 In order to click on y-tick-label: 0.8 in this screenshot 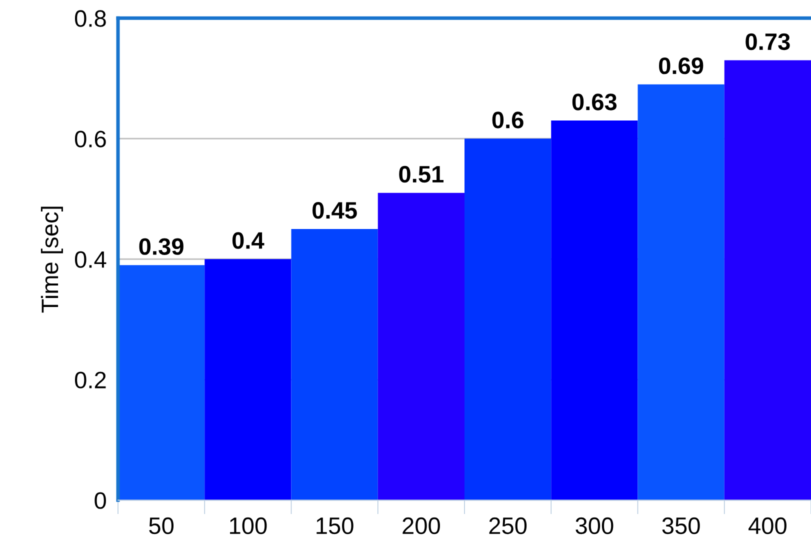, I will do `click(90, 18)`.